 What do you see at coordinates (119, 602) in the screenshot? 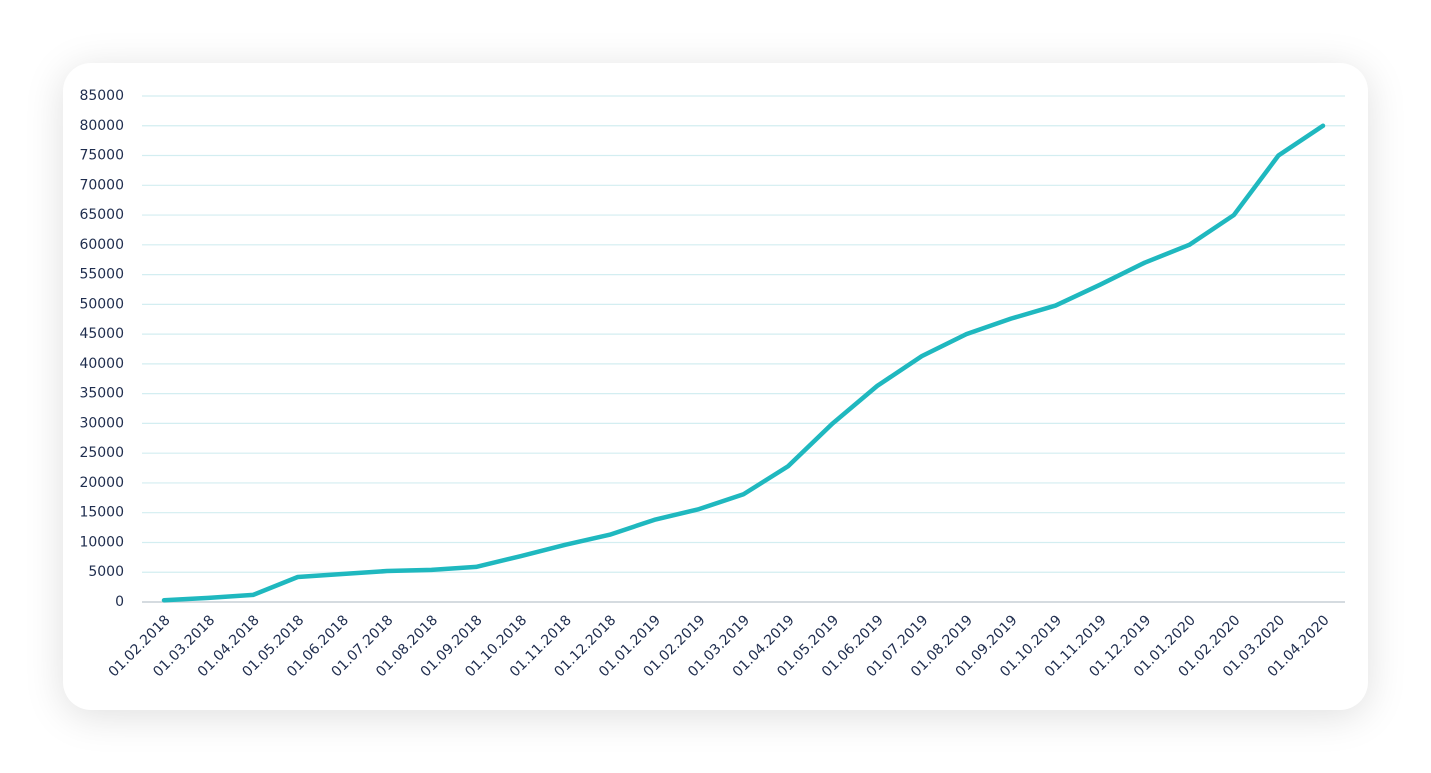
I see `y-tick-label: 0` at bounding box center [119, 602].